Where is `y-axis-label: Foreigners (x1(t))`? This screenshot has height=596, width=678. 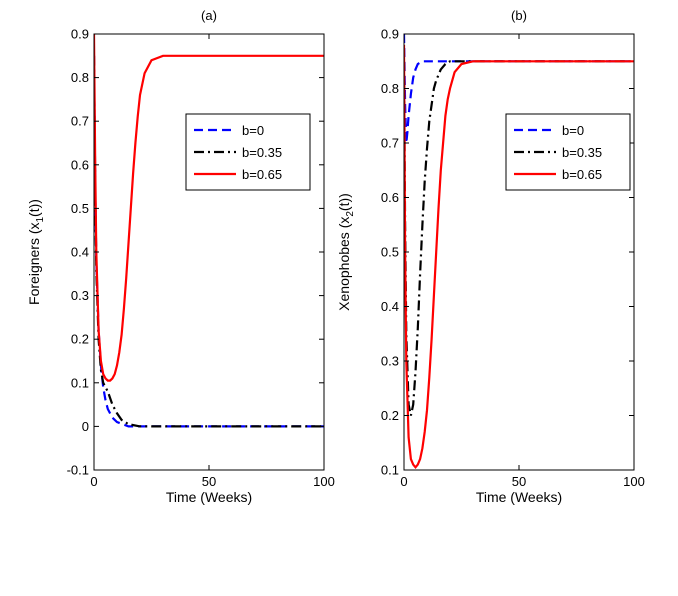 y-axis-label: Foreigners (x1(t)) is located at coordinates (36, 252).